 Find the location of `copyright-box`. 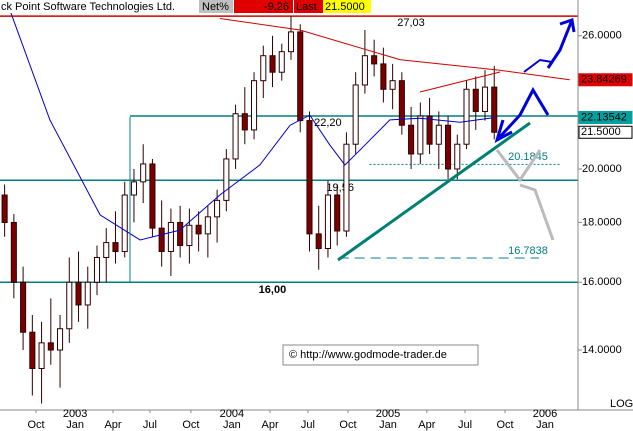

copyright-box is located at coordinates (380, 355).